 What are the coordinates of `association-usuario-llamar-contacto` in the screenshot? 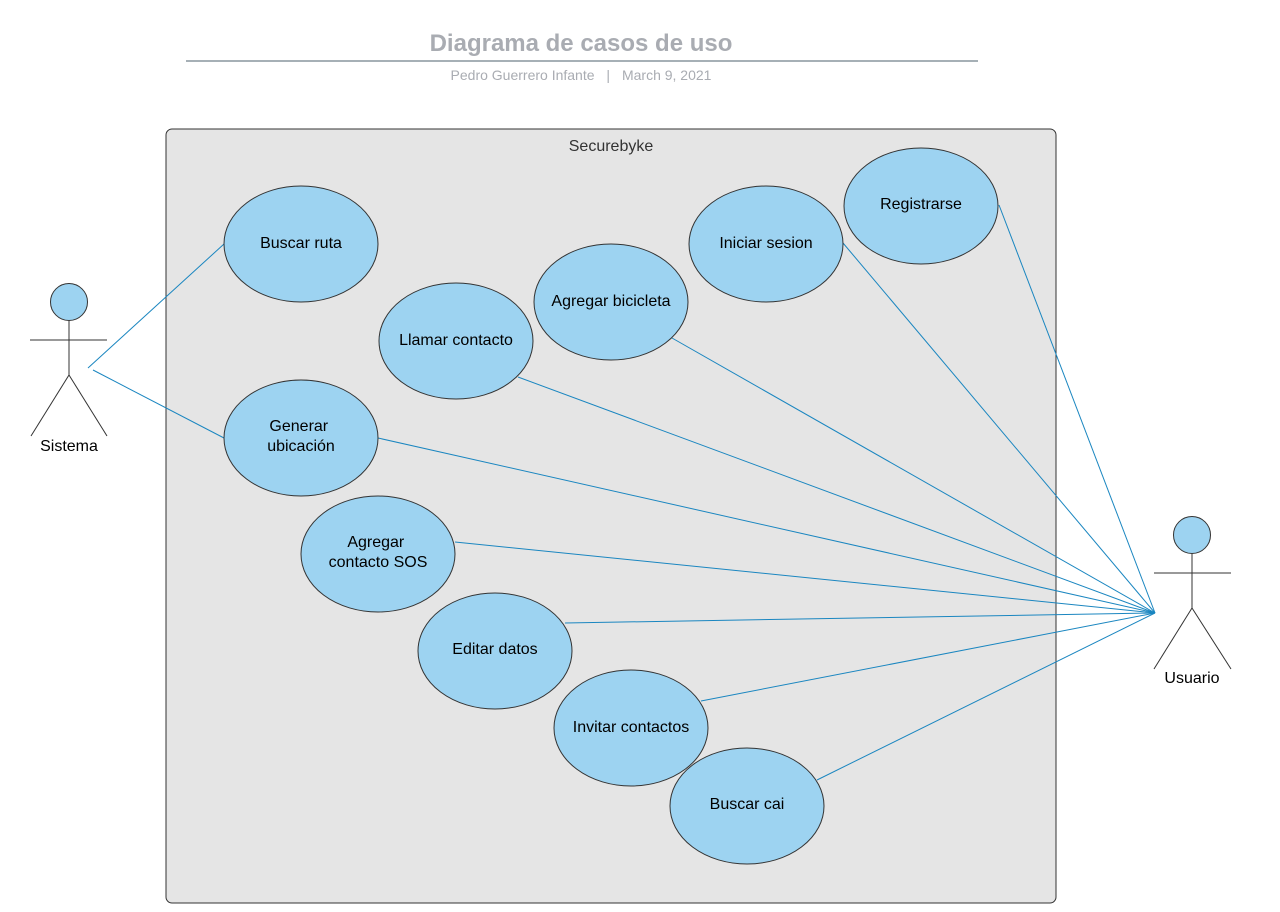 It's located at (836, 495).